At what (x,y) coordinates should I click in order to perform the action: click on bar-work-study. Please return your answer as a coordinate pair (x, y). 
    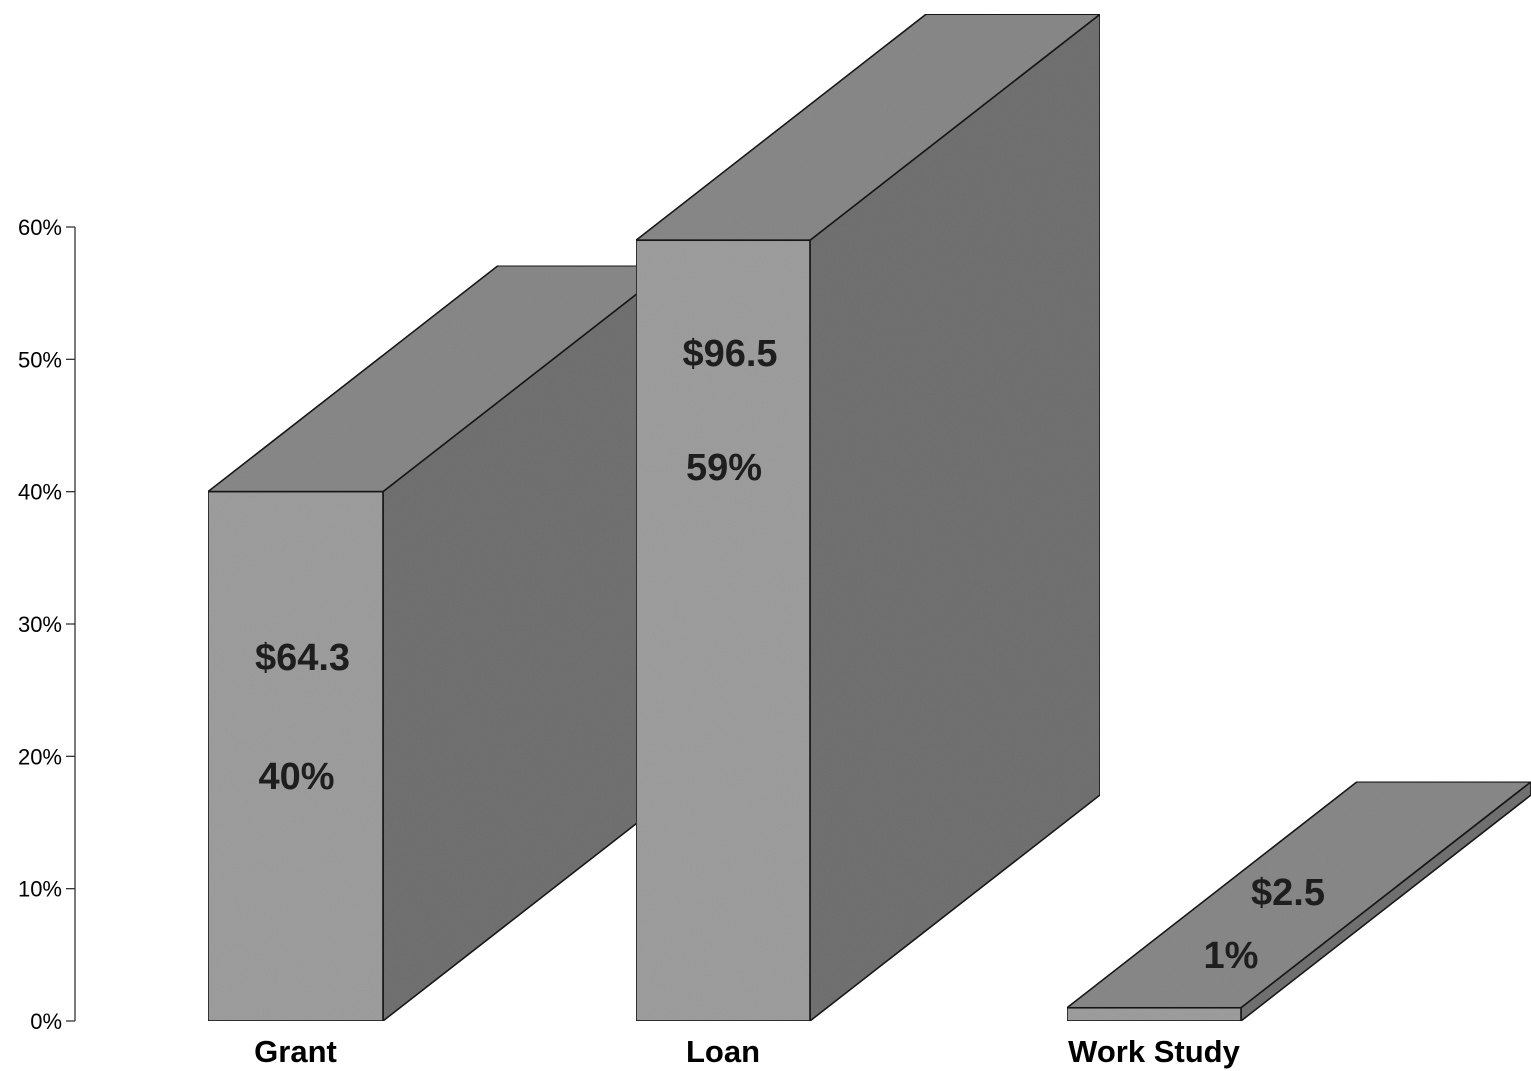
    Looking at the image, I should click on (1298, 901).